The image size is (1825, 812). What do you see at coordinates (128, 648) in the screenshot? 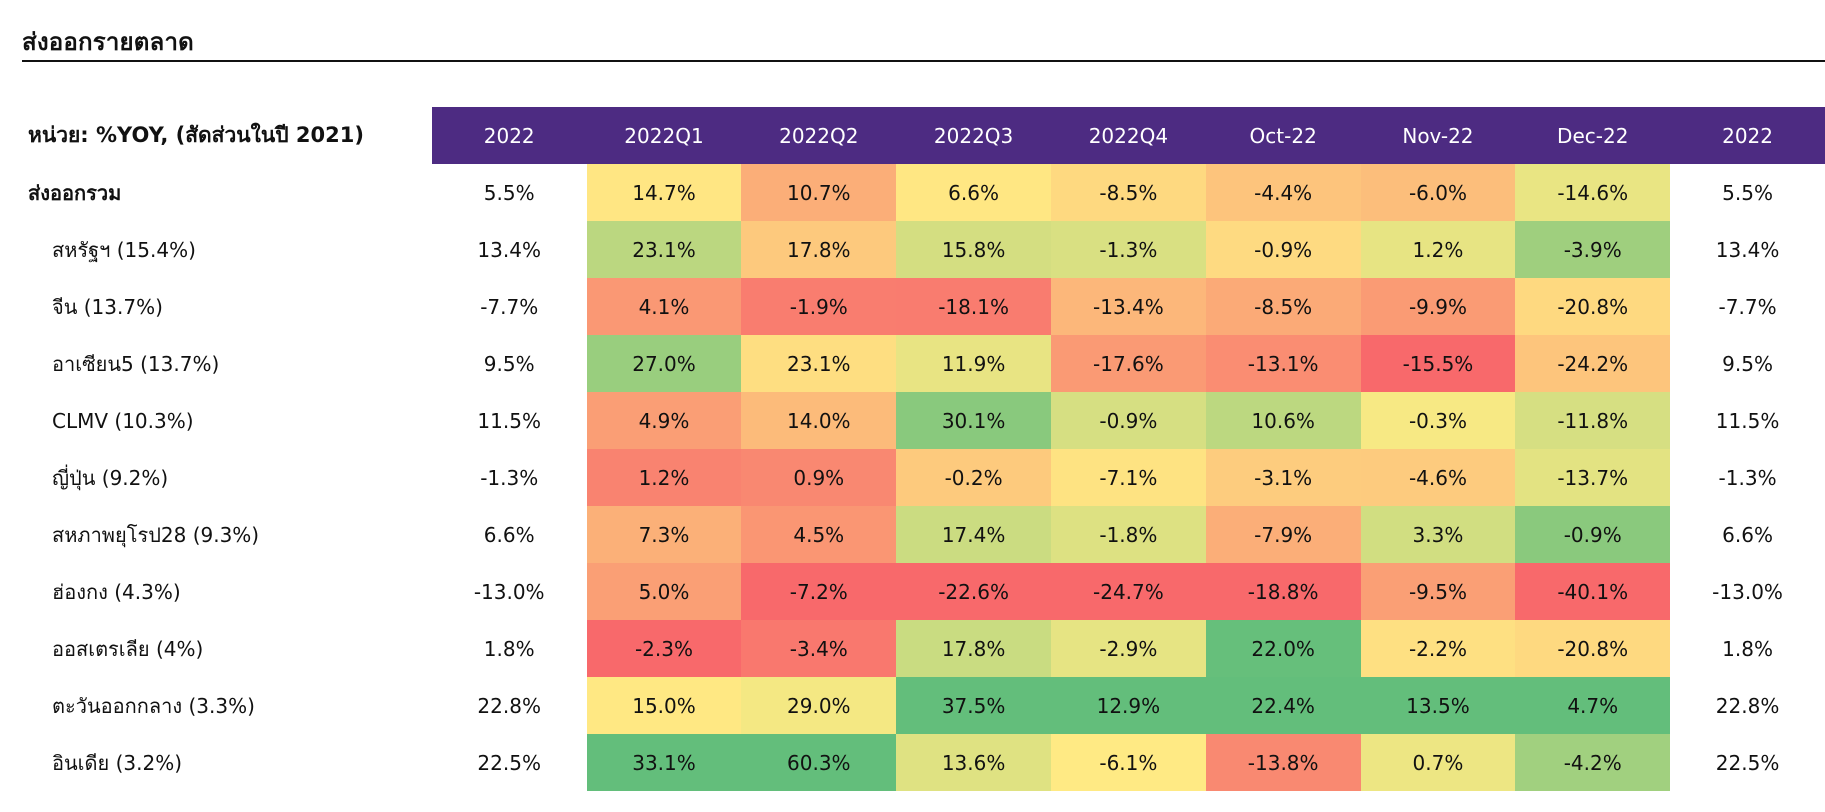
I see `row-label: ออสเตรเลีย (4%)` at bounding box center [128, 648].